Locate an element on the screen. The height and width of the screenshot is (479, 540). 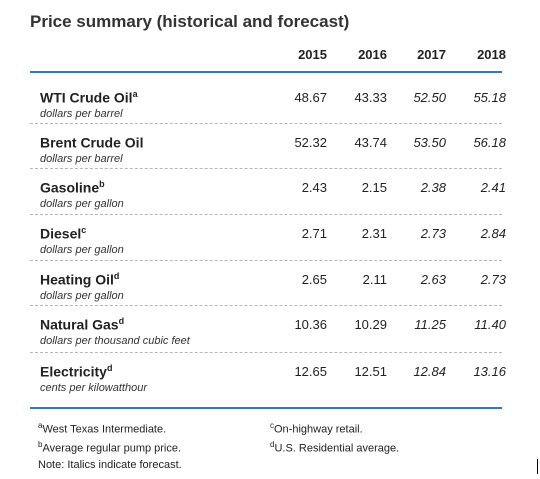
value-cell-2017: 52.50 is located at coordinates (429, 97).